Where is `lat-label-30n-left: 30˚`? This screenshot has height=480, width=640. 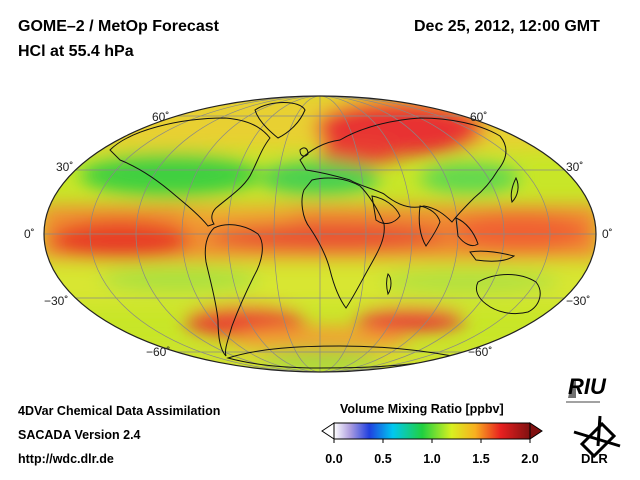
lat-label-30n-left: 30˚ is located at coordinates (65, 167).